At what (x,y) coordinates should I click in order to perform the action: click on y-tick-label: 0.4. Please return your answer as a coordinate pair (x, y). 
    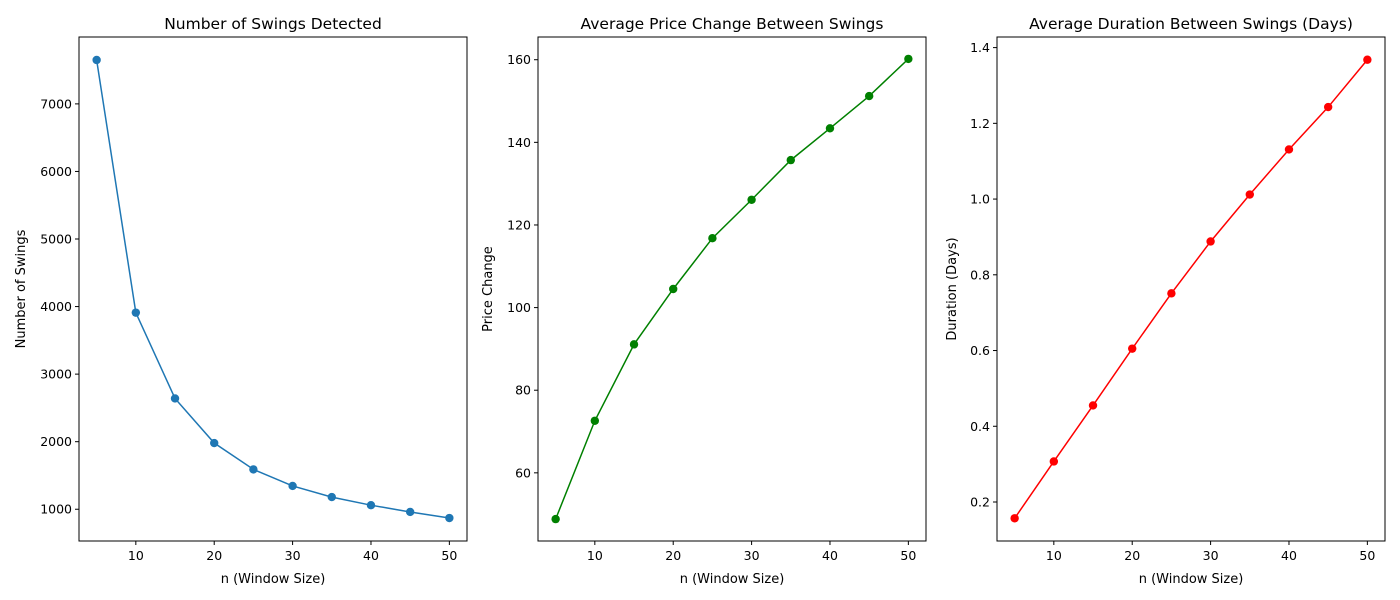
    Looking at the image, I should click on (980, 426).